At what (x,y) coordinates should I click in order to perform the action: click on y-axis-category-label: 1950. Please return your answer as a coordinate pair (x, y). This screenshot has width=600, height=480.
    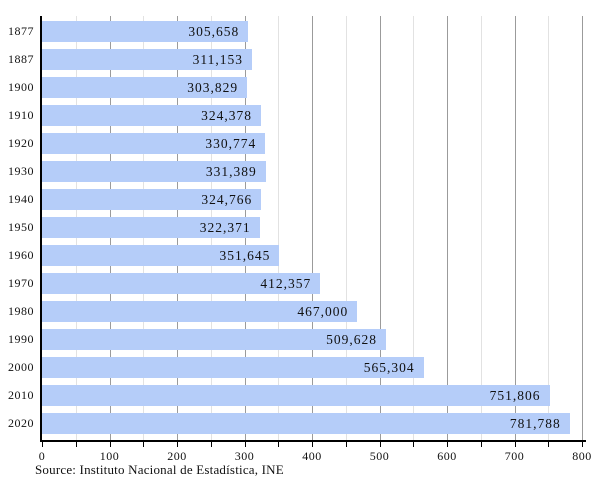
    Looking at the image, I should click on (21, 227).